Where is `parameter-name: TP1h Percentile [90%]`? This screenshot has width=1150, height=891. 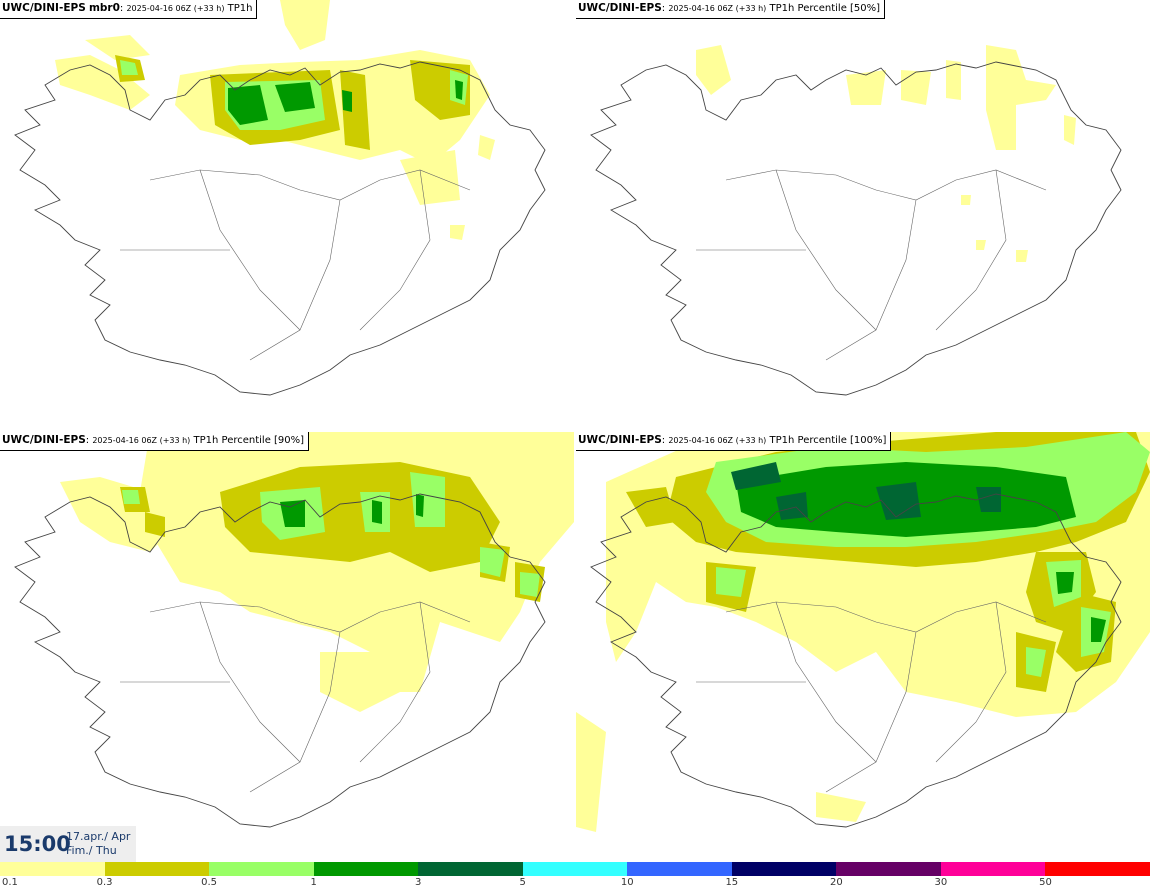
parameter-name: TP1h Percentile [90%] is located at coordinates (249, 440).